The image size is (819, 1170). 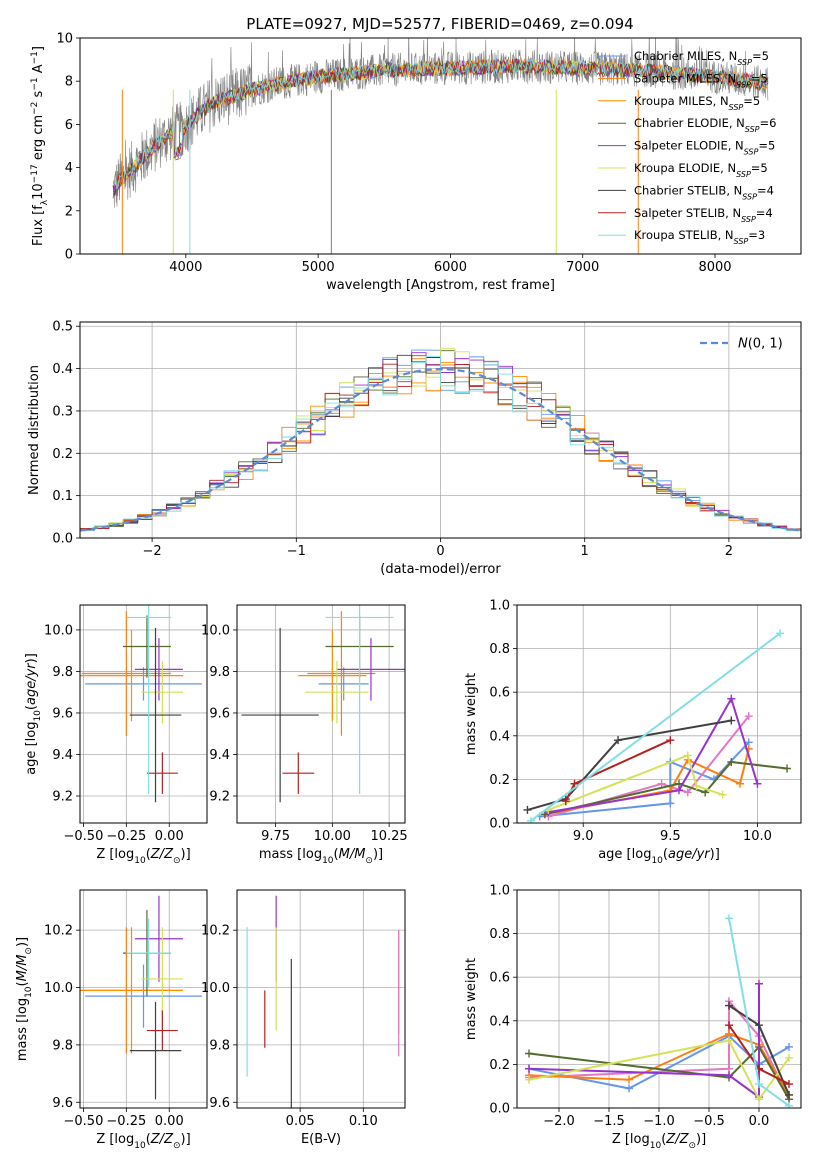 I want to click on model-spectrum-line, so click(x=440, y=124).